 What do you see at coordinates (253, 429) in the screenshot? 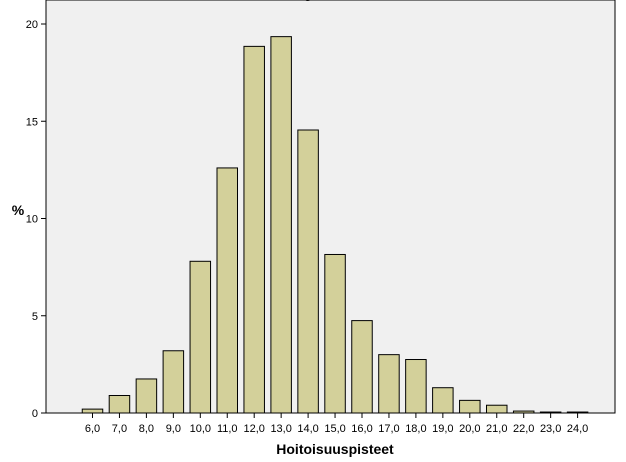
I see `x-tick-label: 12,0` at bounding box center [253, 429].